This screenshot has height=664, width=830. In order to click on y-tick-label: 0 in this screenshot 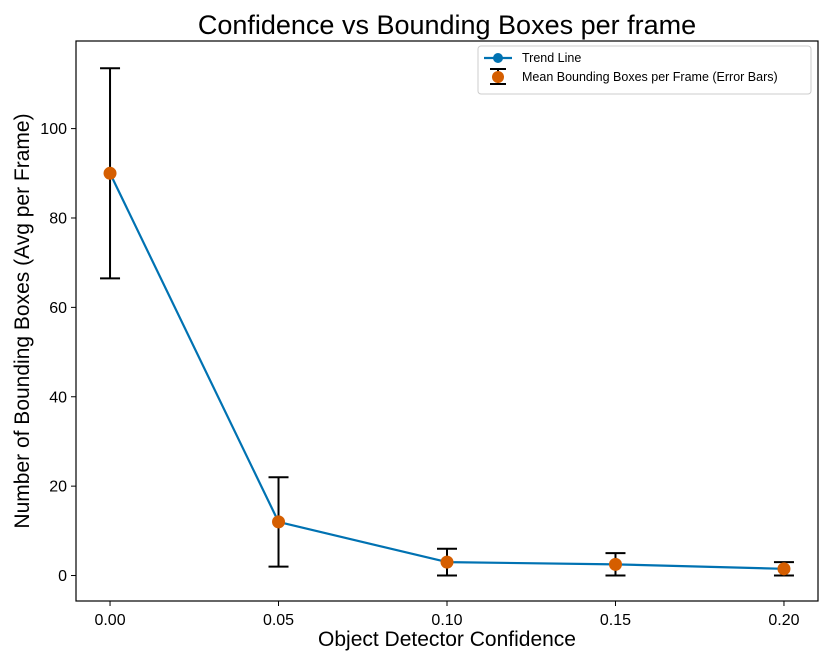, I will do `click(62, 576)`.